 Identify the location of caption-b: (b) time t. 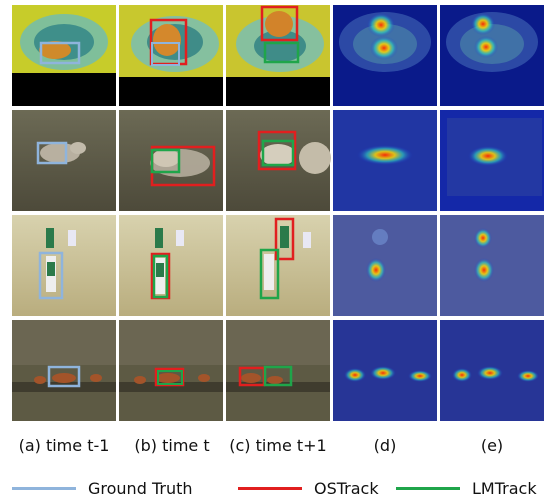
(172, 445).